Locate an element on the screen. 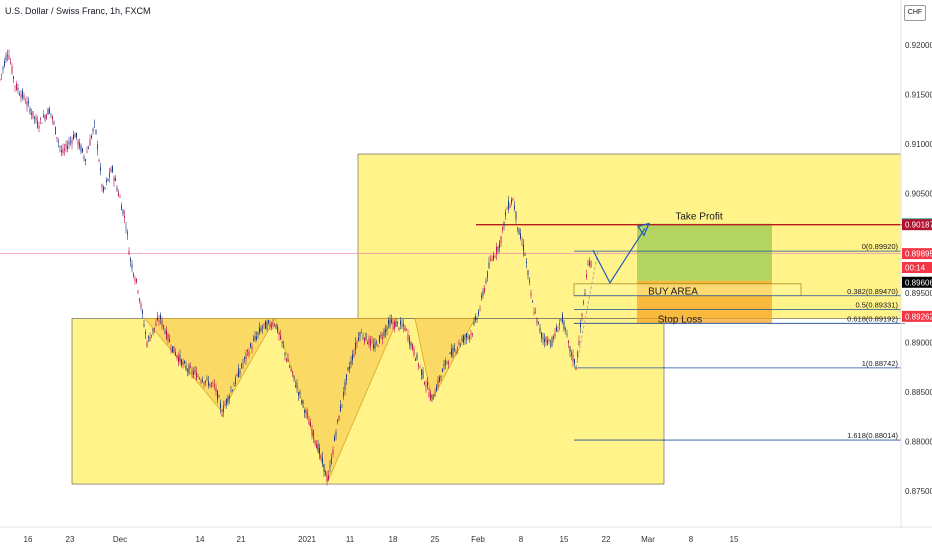  projection-path-arrow is located at coordinates (619, 256).